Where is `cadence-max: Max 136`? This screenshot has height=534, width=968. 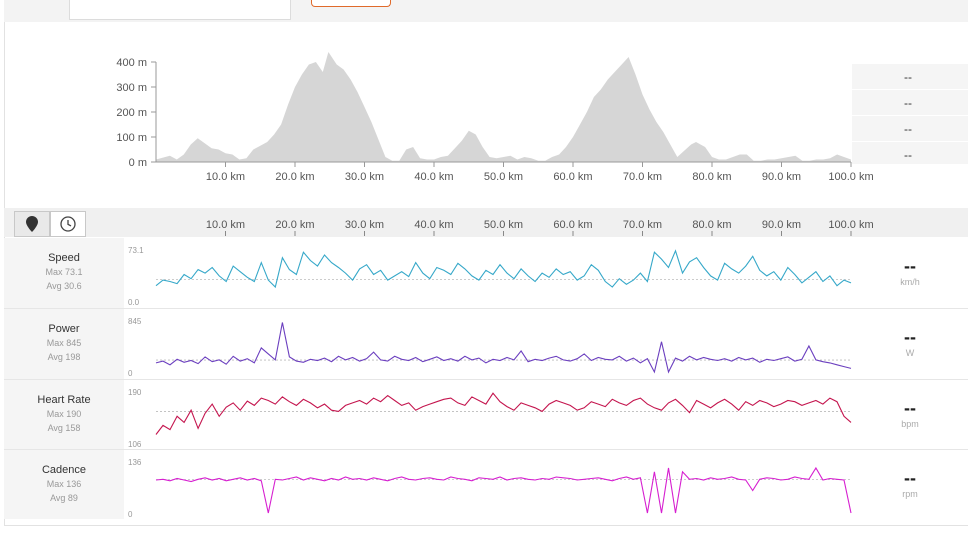 cadence-max: Max 136 is located at coordinates (64, 484).